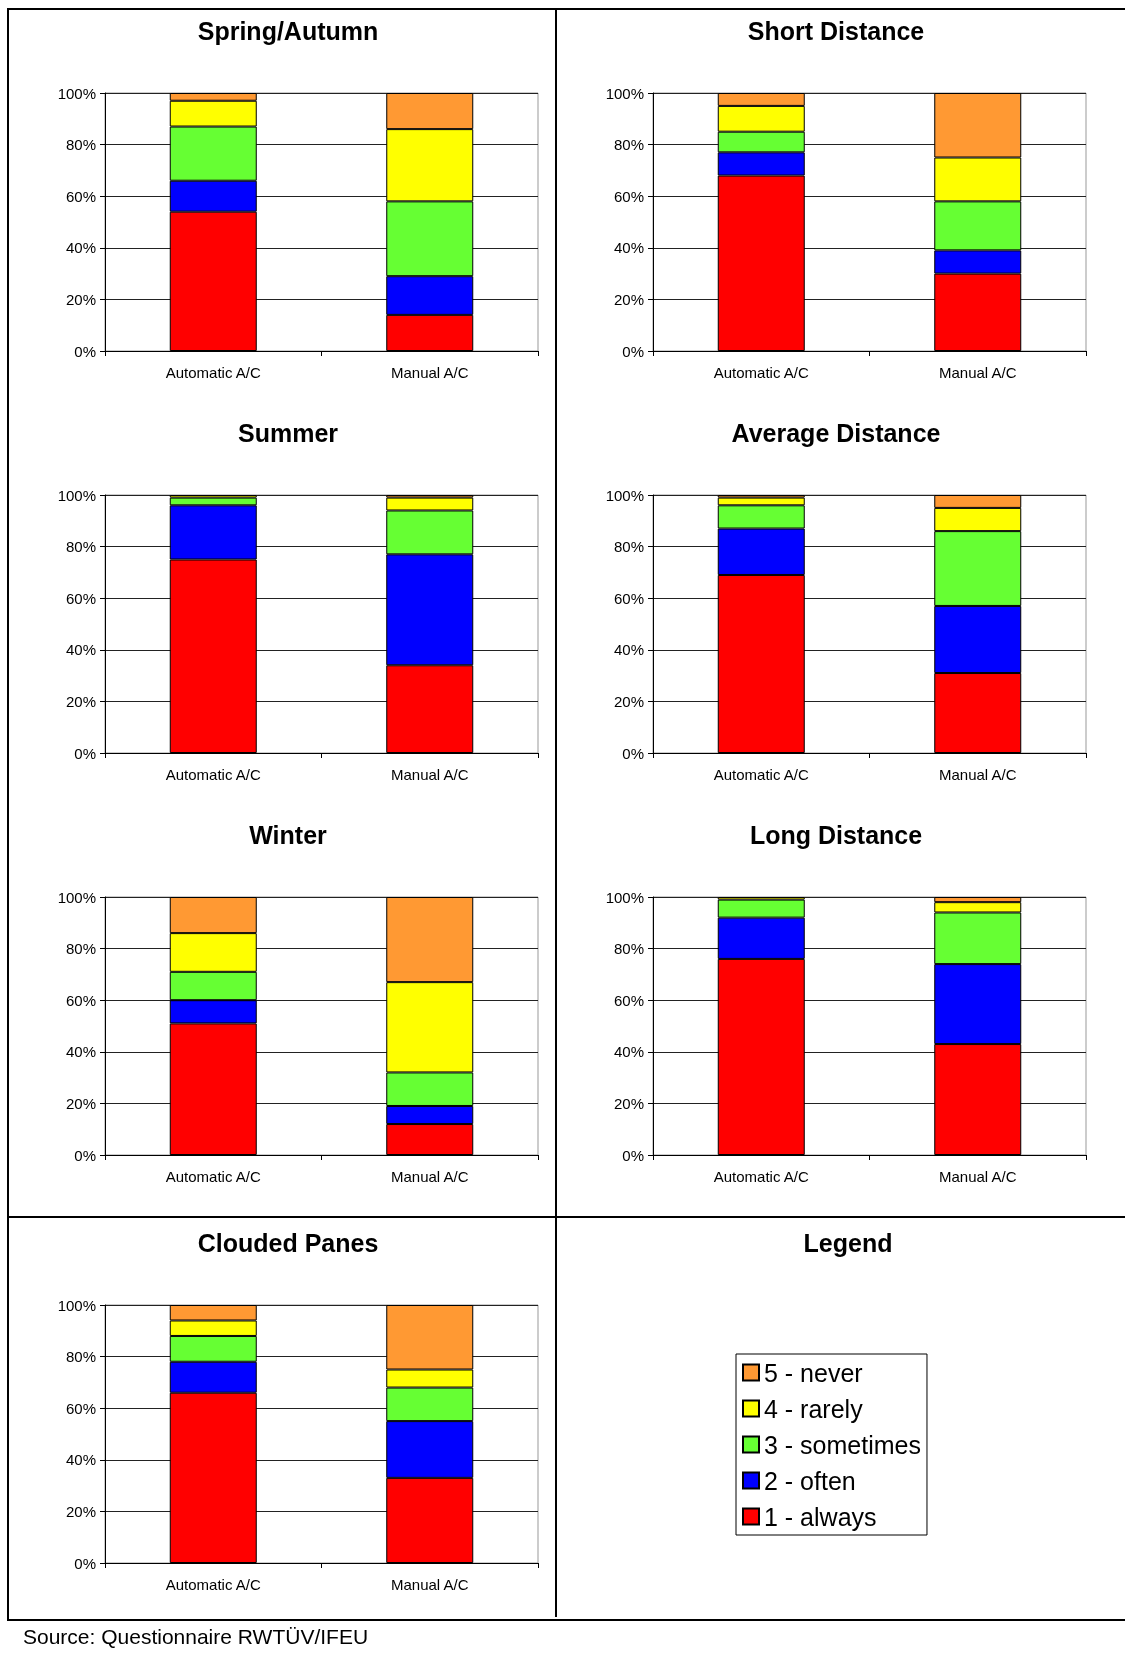 The height and width of the screenshot is (1657, 1125). What do you see at coordinates (288, 432) in the screenshot?
I see `chart-title: Summer` at bounding box center [288, 432].